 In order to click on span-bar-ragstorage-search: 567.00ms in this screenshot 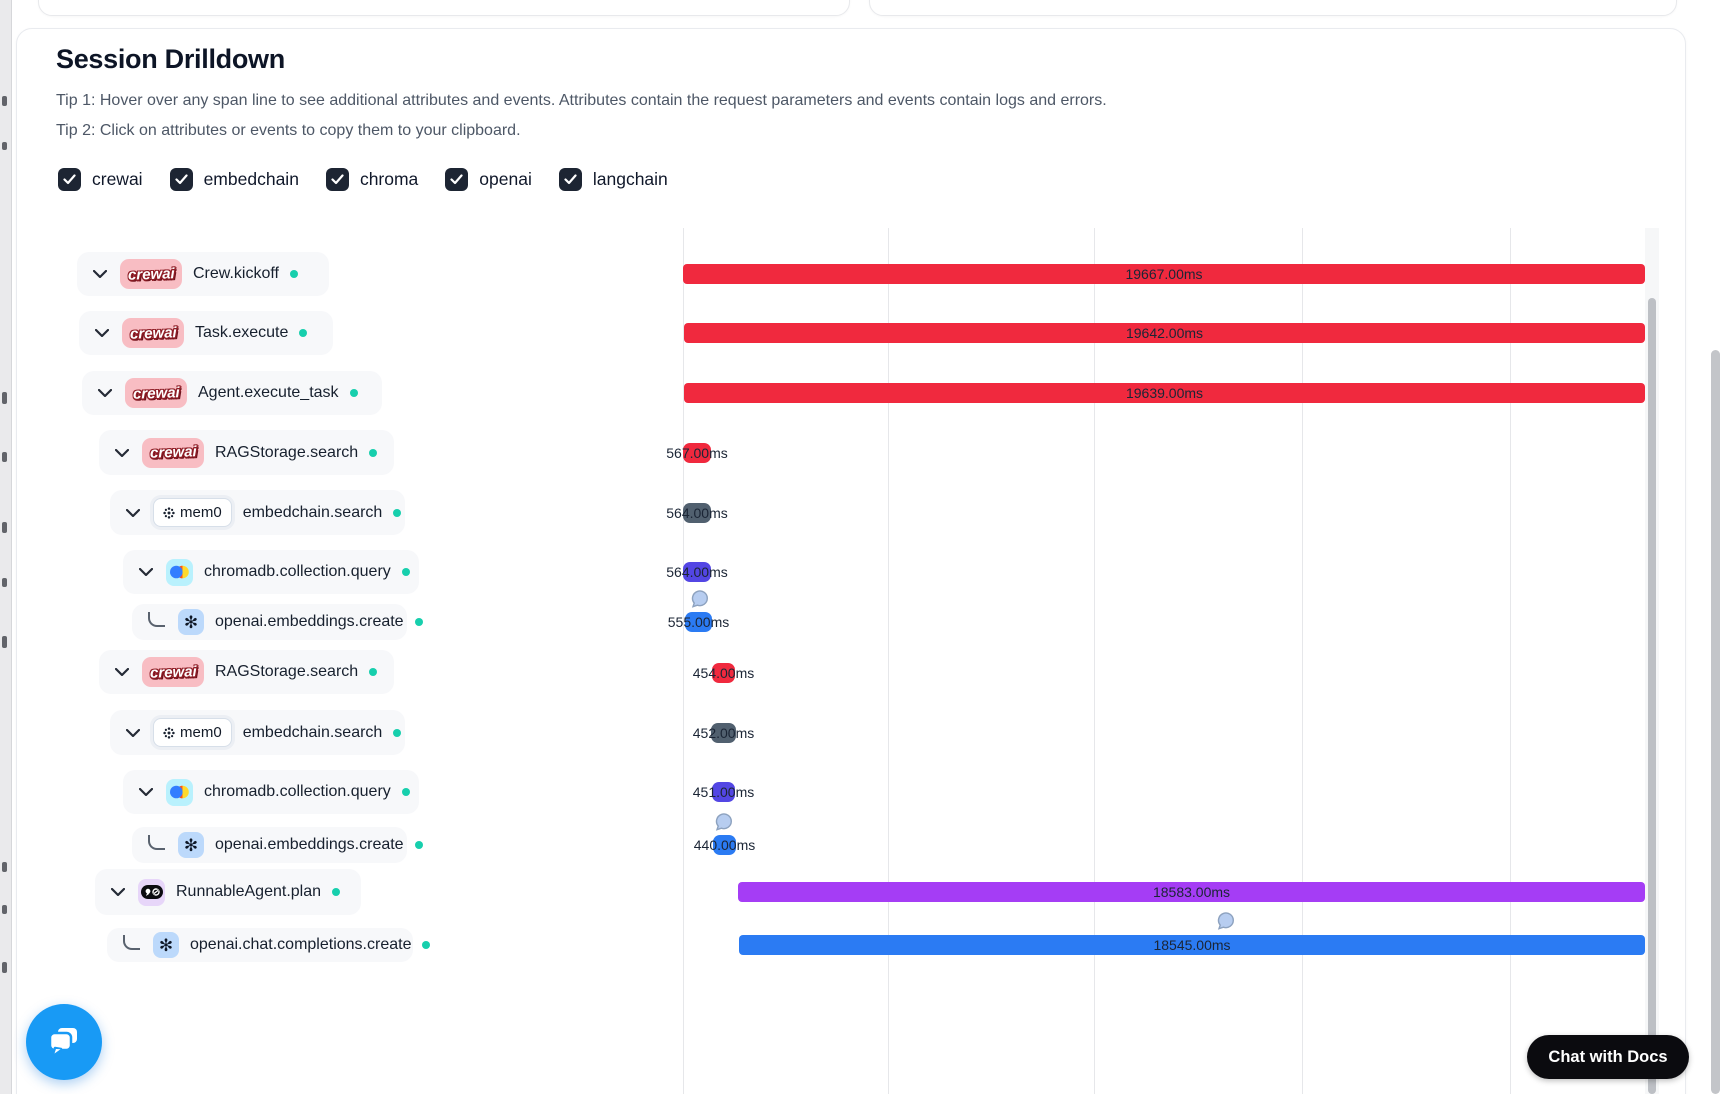, I will do `click(697, 453)`.